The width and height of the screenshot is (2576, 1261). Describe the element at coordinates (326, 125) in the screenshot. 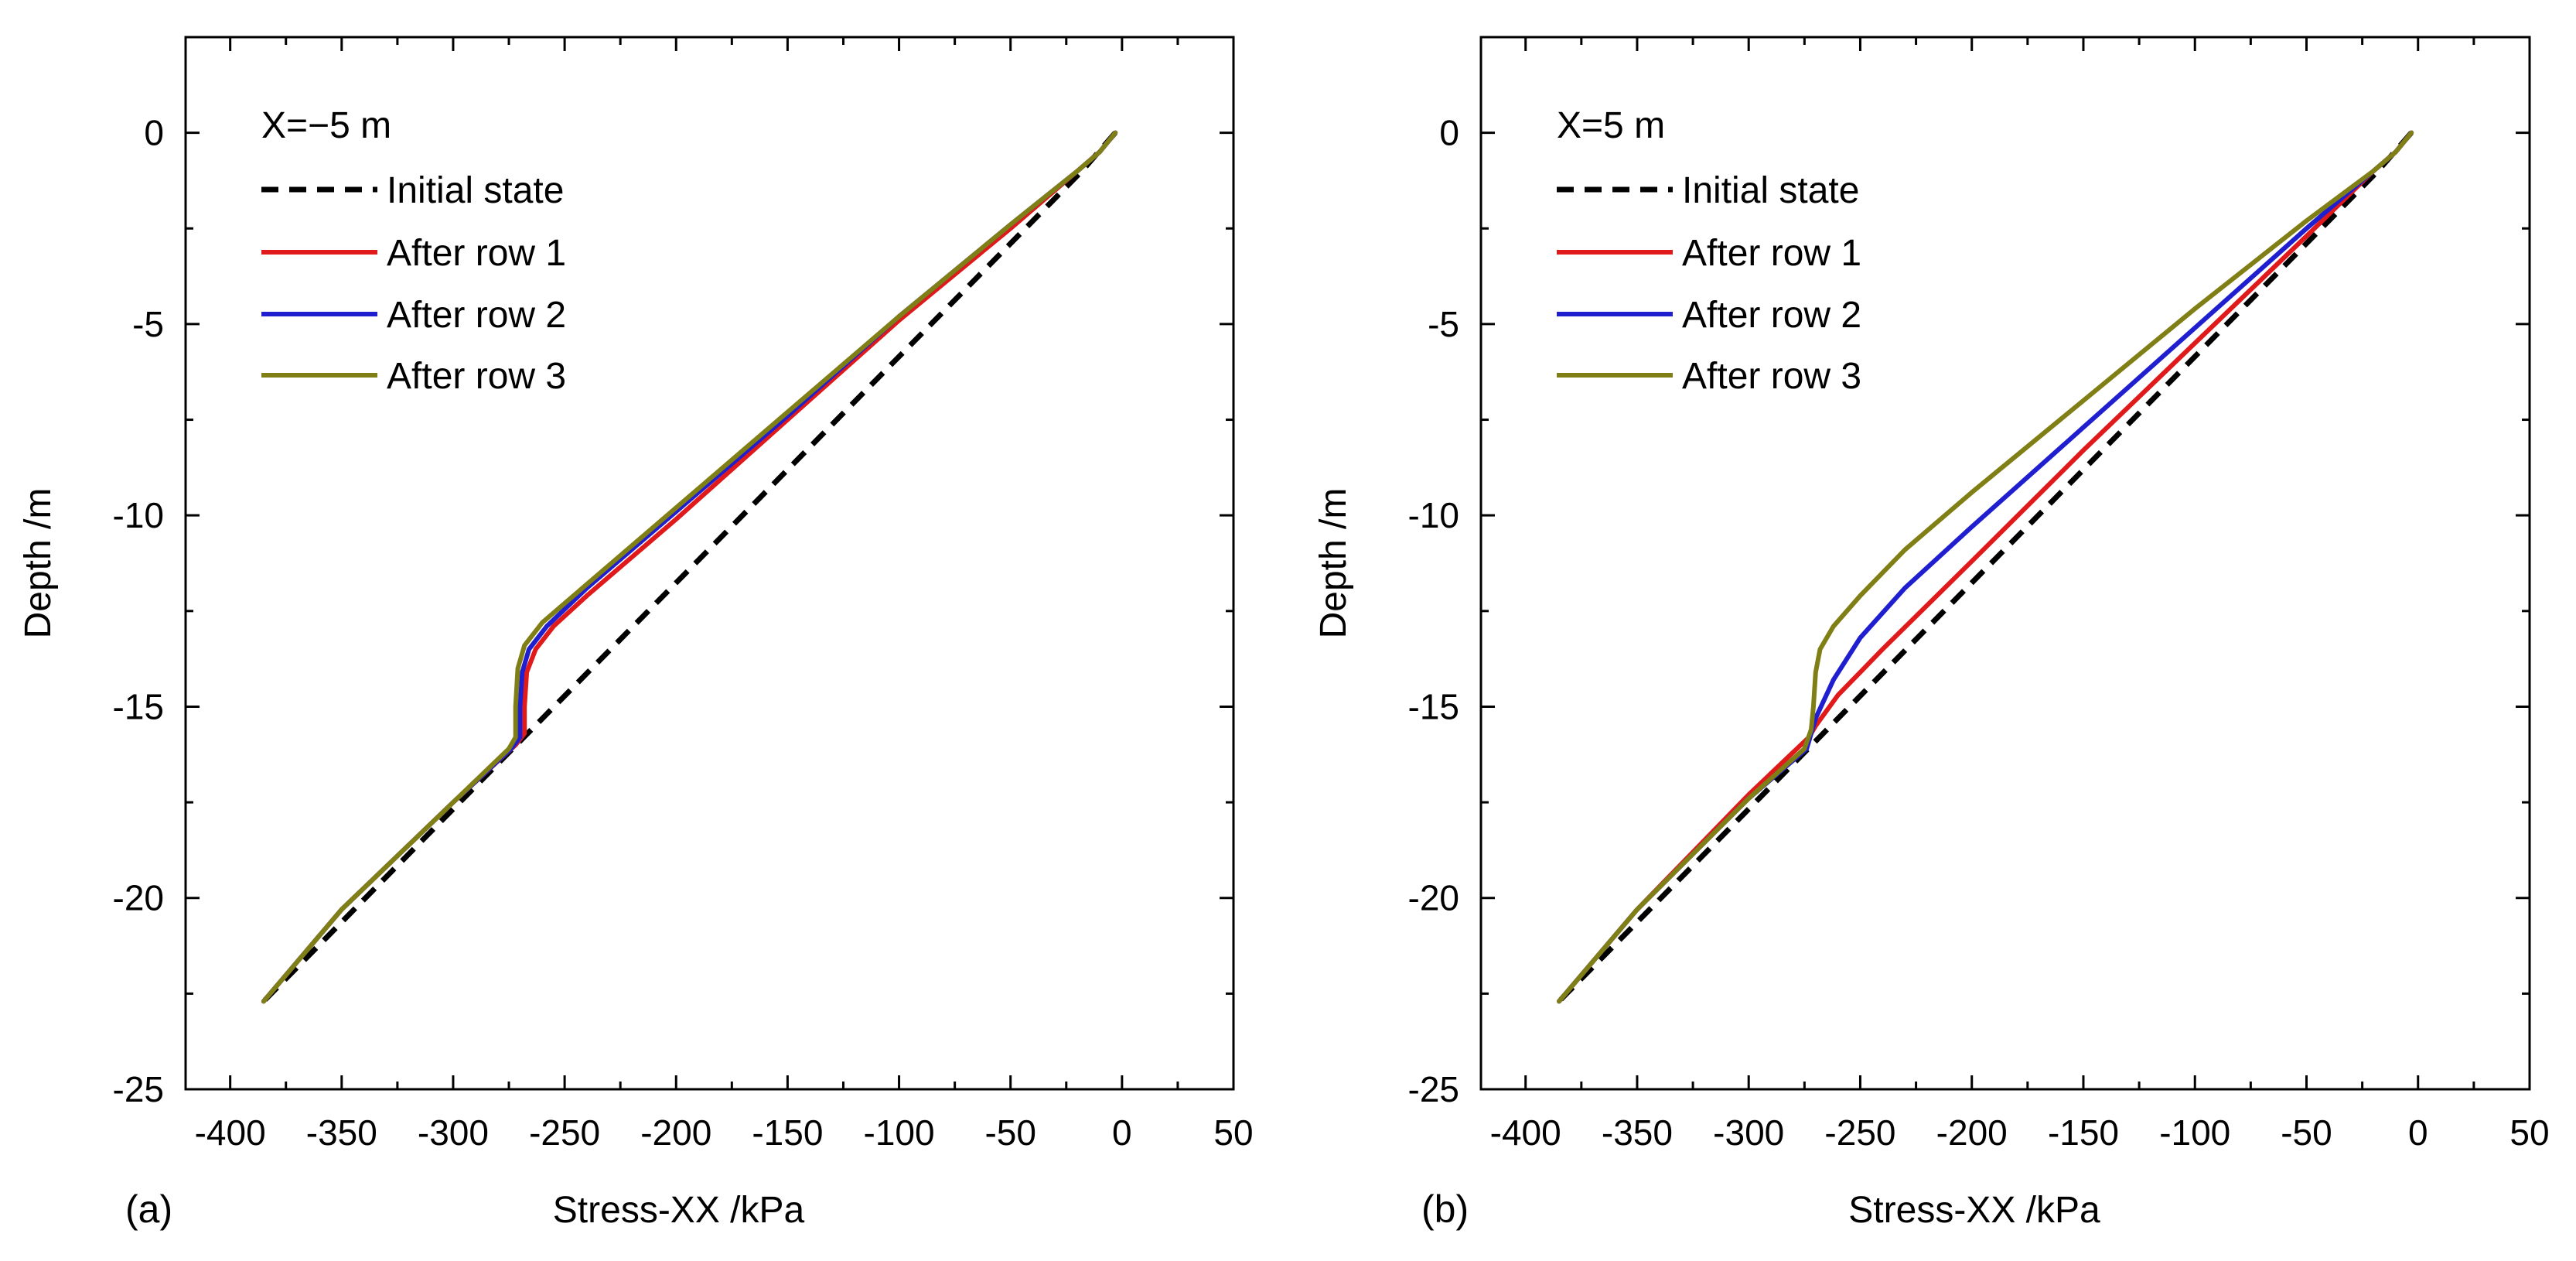

I see `location-annotation: X=−5 m` at that location.